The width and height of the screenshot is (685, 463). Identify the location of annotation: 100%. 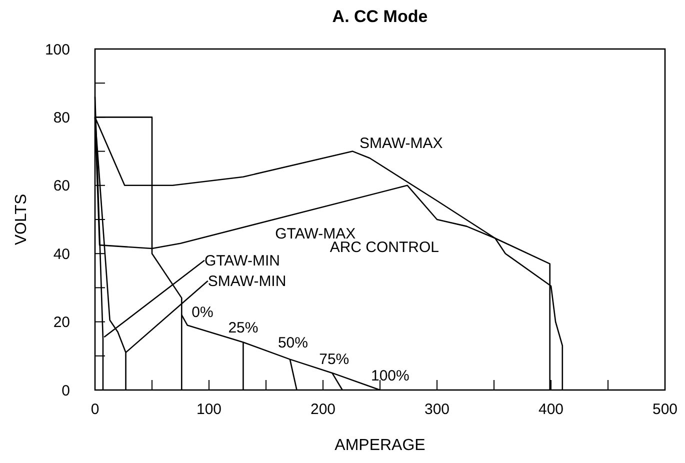
(390, 375).